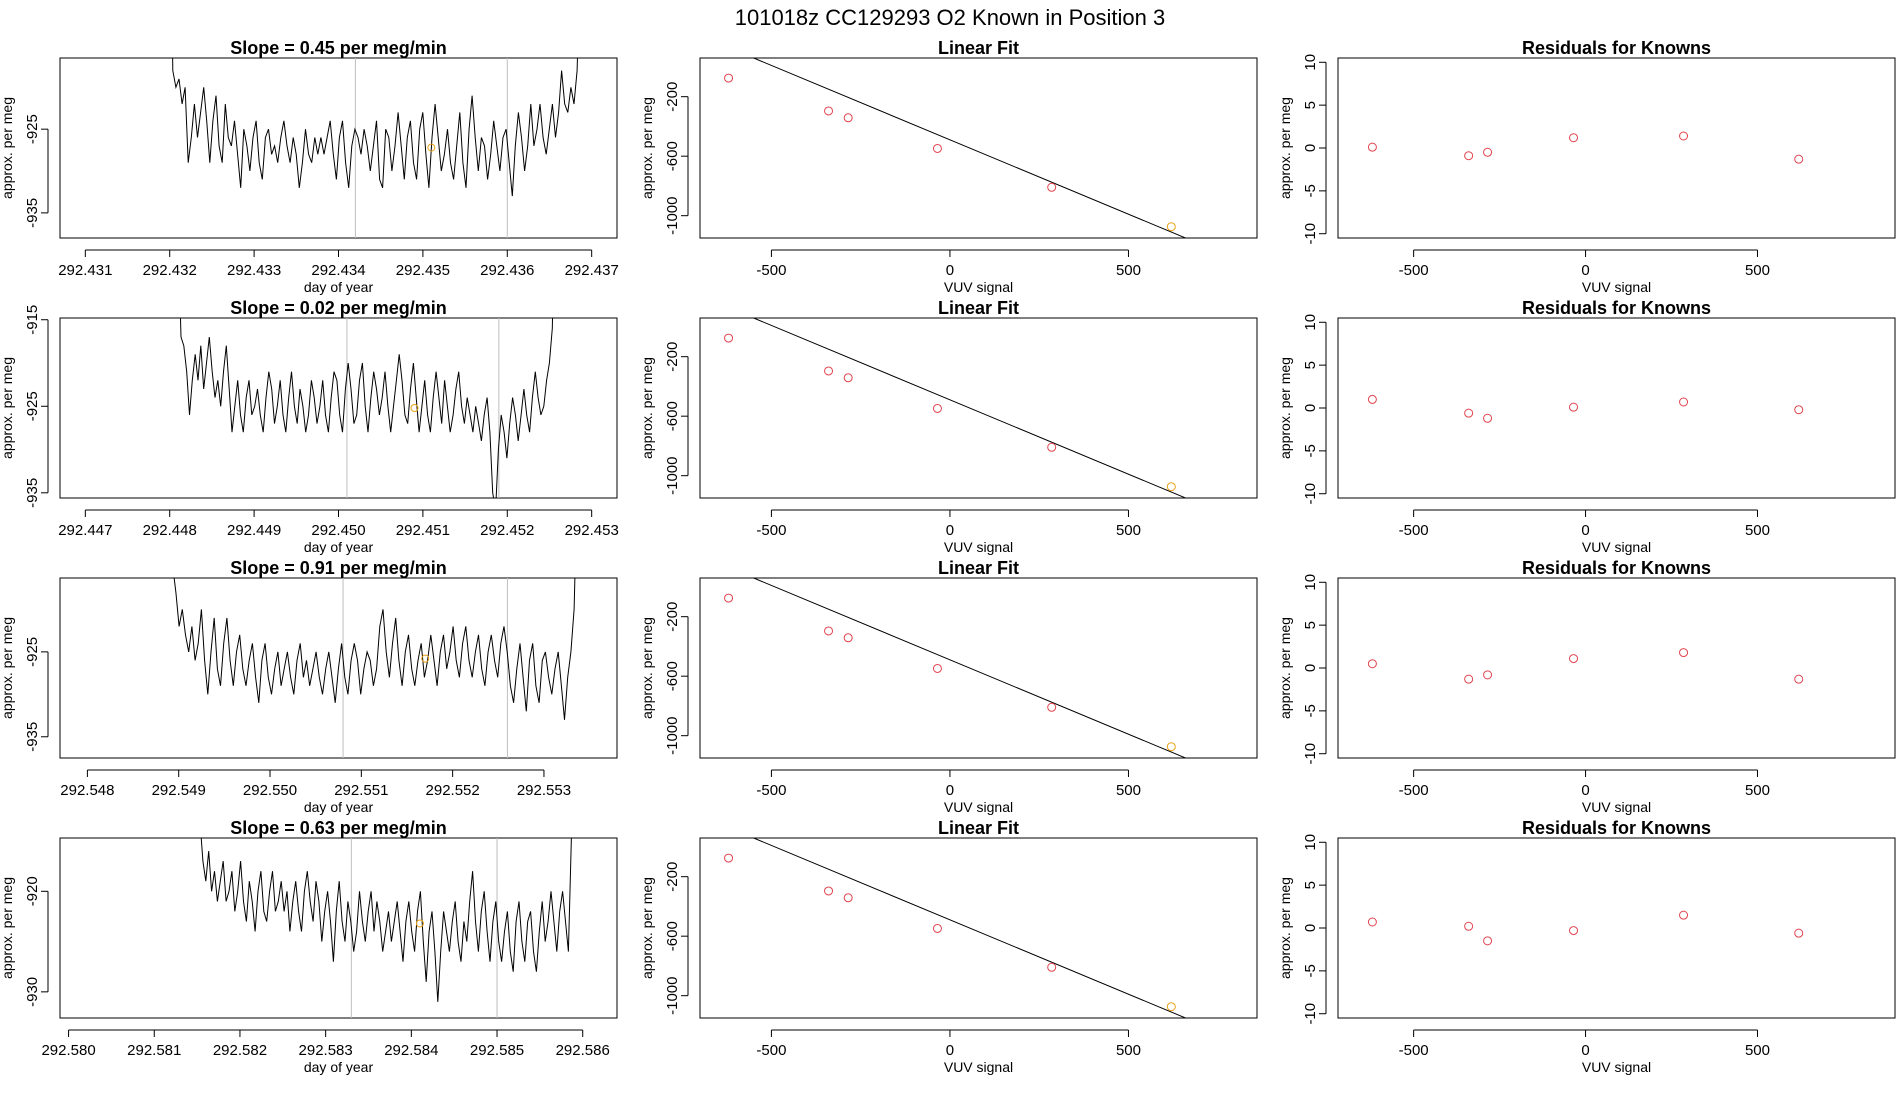 The height and width of the screenshot is (1105, 1900). What do you see at coordinates (85, 270) in the screenshot?
I see `x-tick-label: 292.431` at bounding box center [85, 270].